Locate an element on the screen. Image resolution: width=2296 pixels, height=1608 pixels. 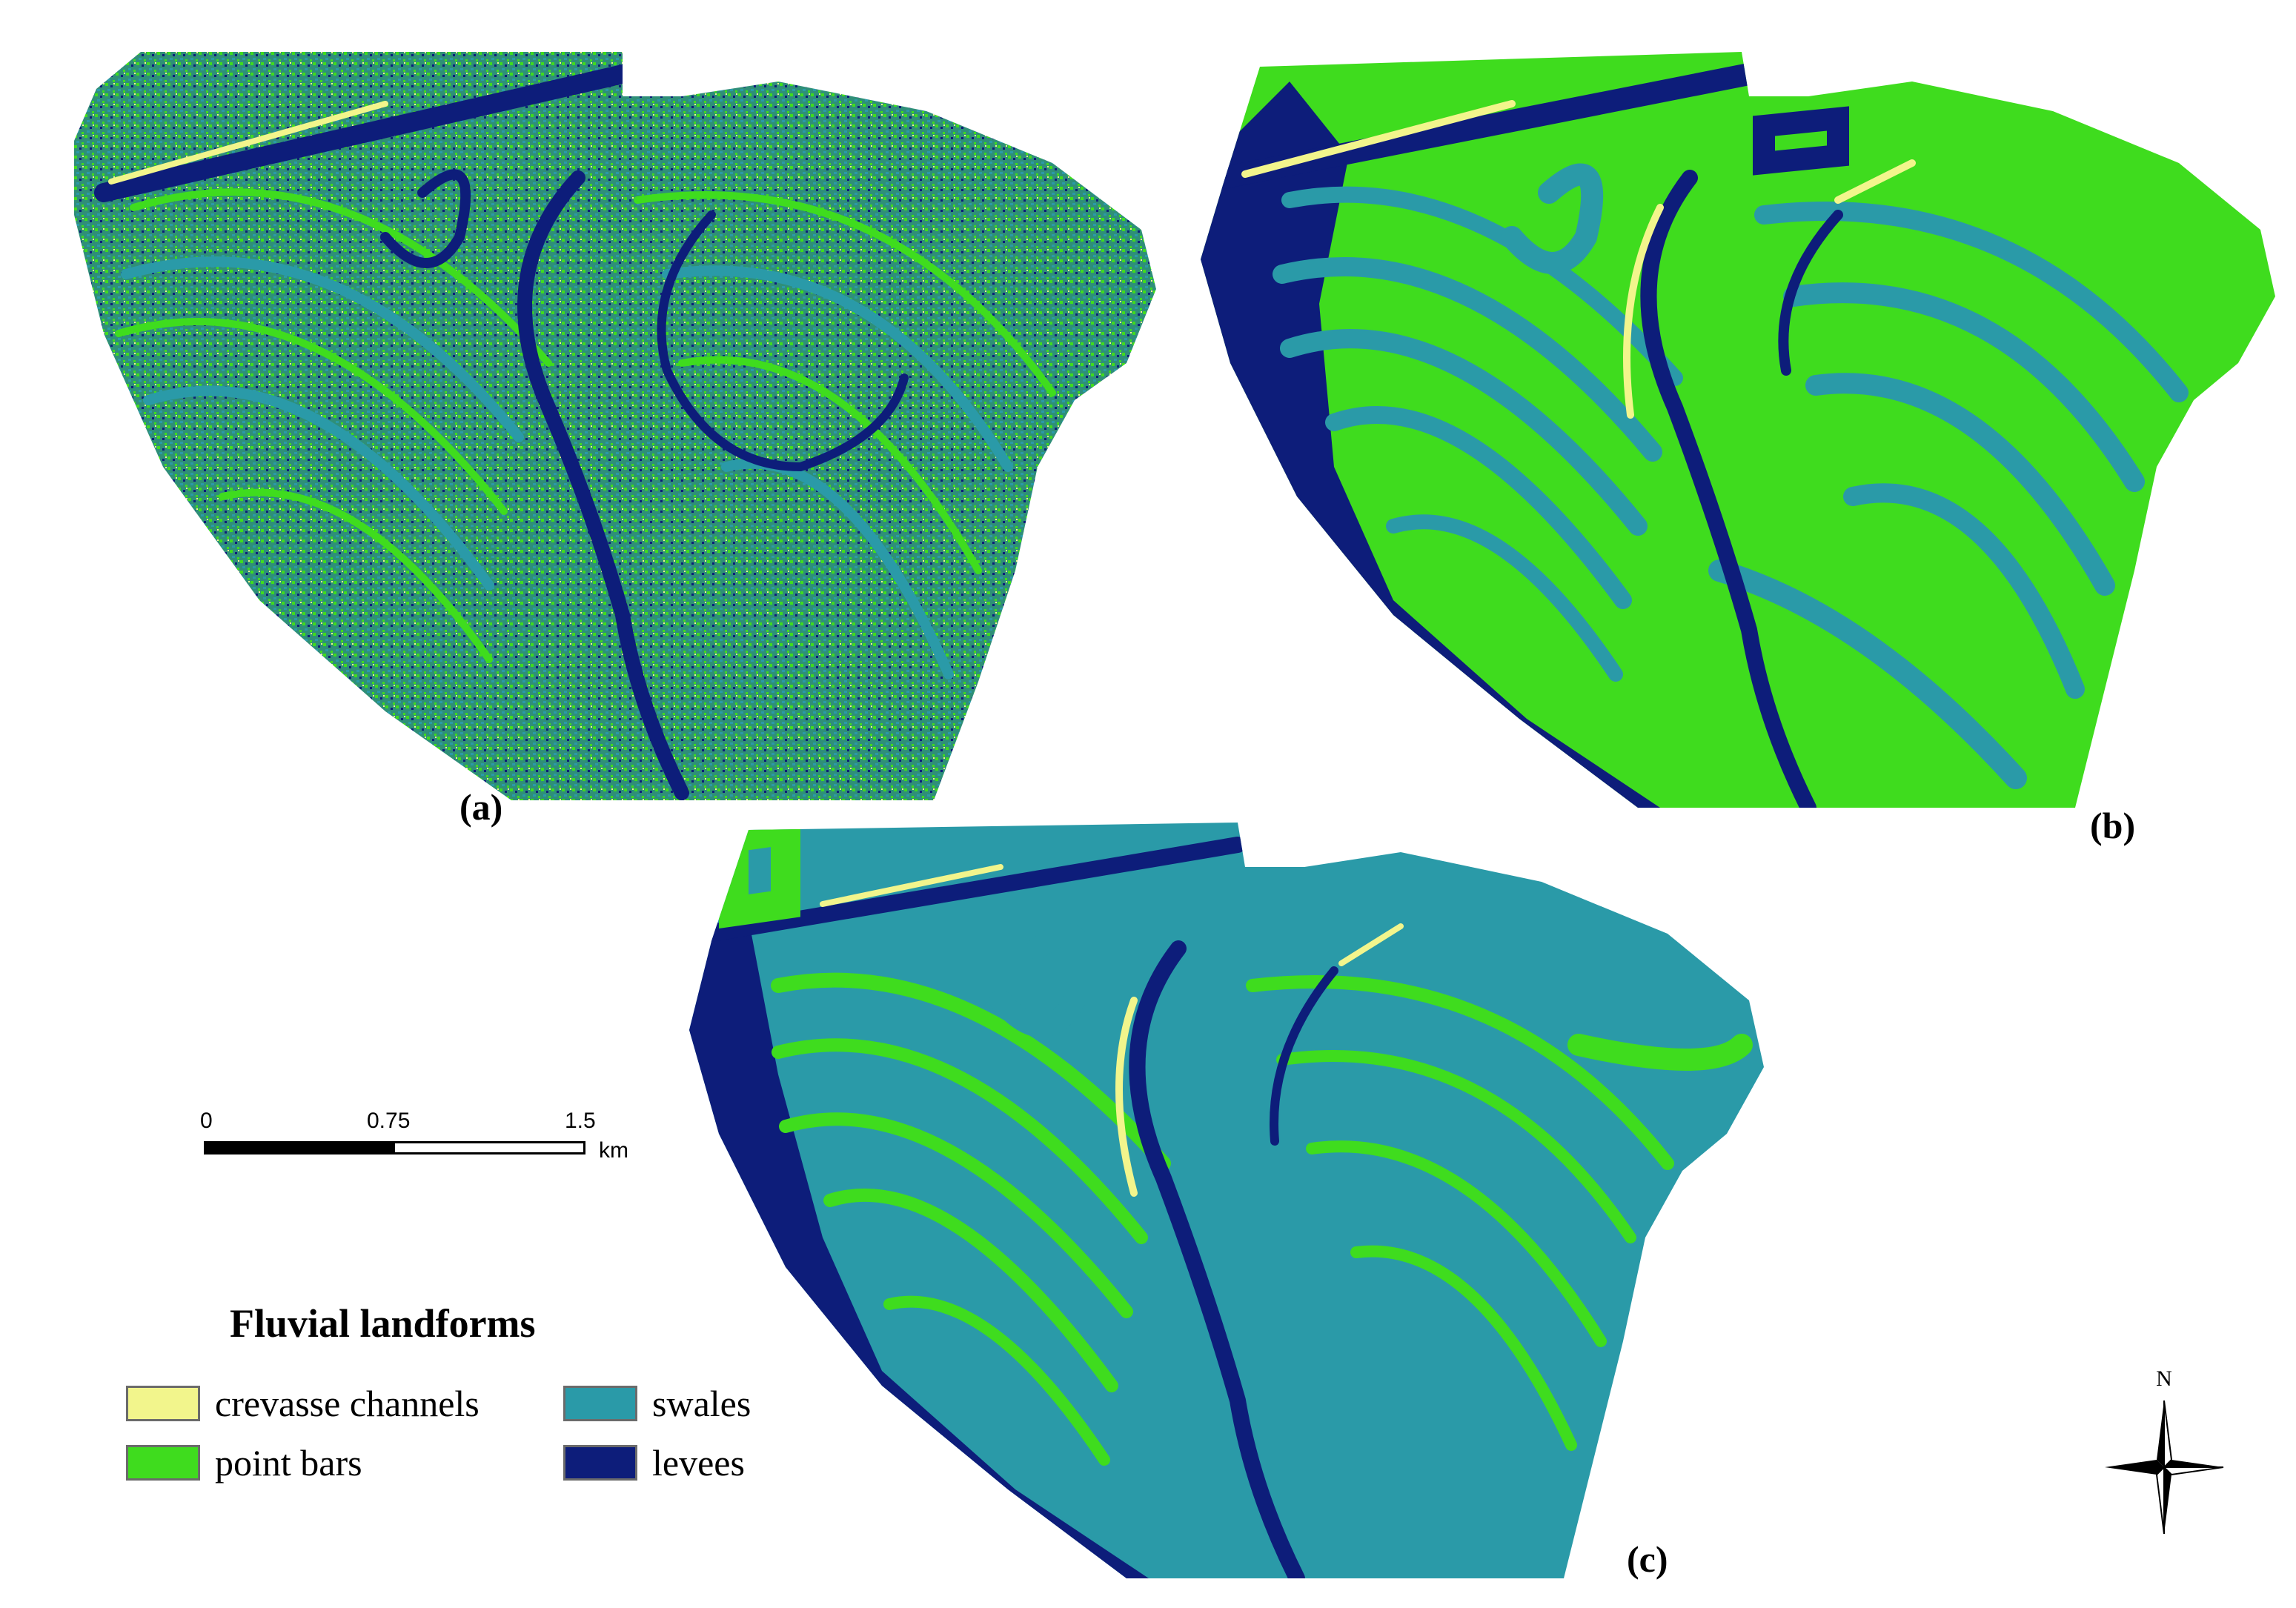
legend-label: swales is located at coordinates (701, 1403).